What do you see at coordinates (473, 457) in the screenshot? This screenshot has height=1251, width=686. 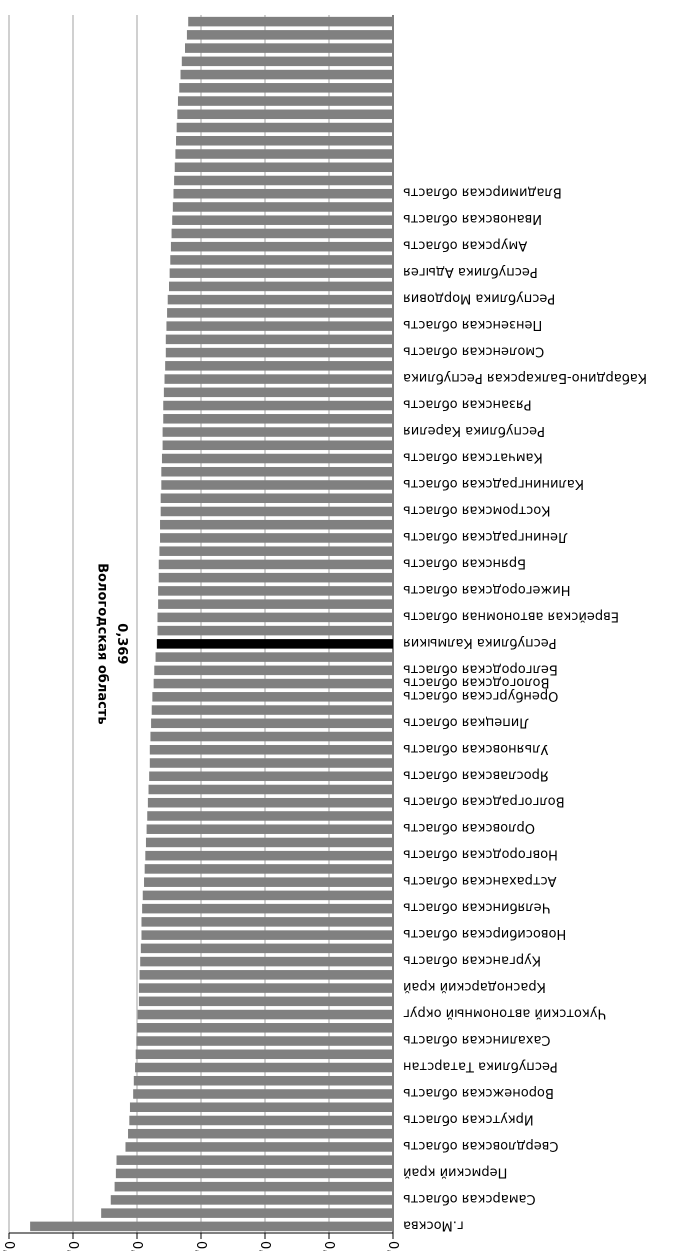 I see `category-label: Камчатская область` at bounding box center [473, 457].